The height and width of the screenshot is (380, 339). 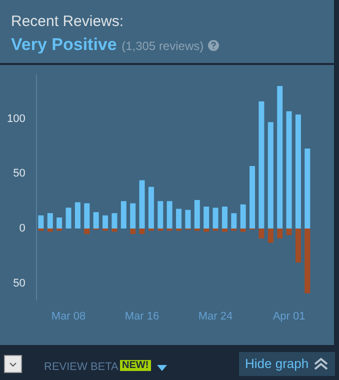 I want to click on text: Hide graph, so click(x=277, y=363).